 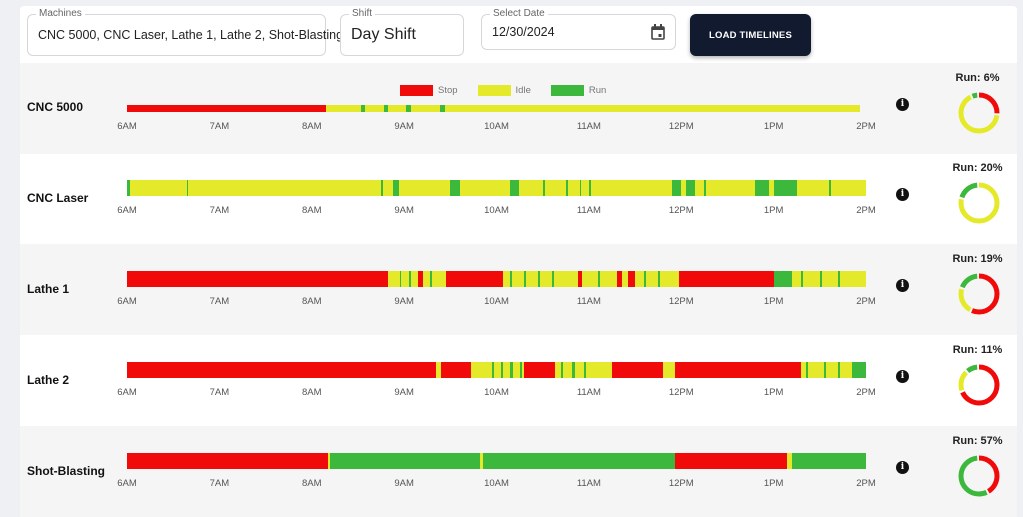 I want to click on legend: Stop Idle Run, so click(x=513, y=90).